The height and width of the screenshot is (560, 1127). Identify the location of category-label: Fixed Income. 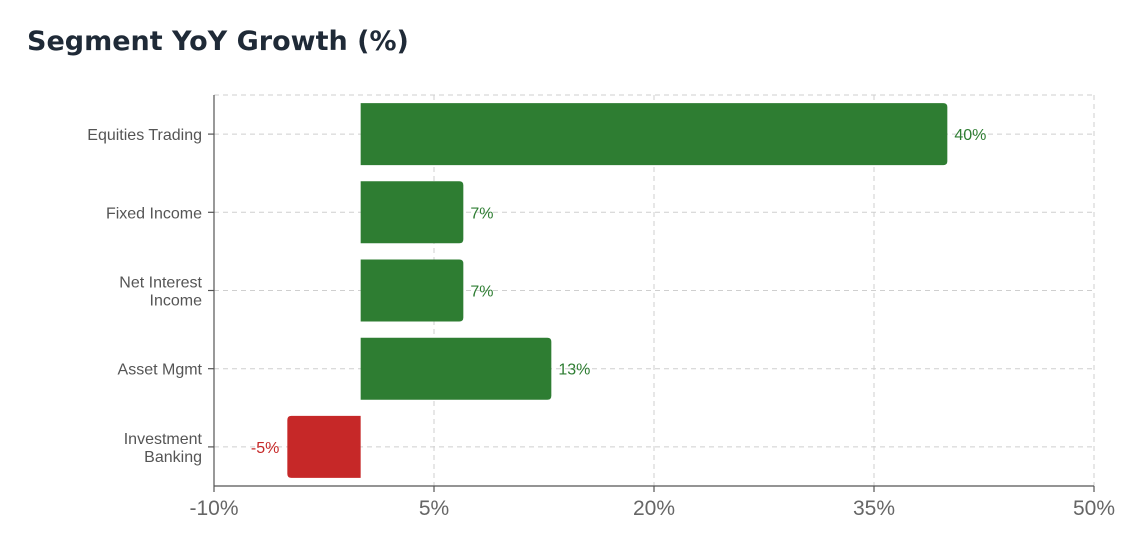
(154, 213).